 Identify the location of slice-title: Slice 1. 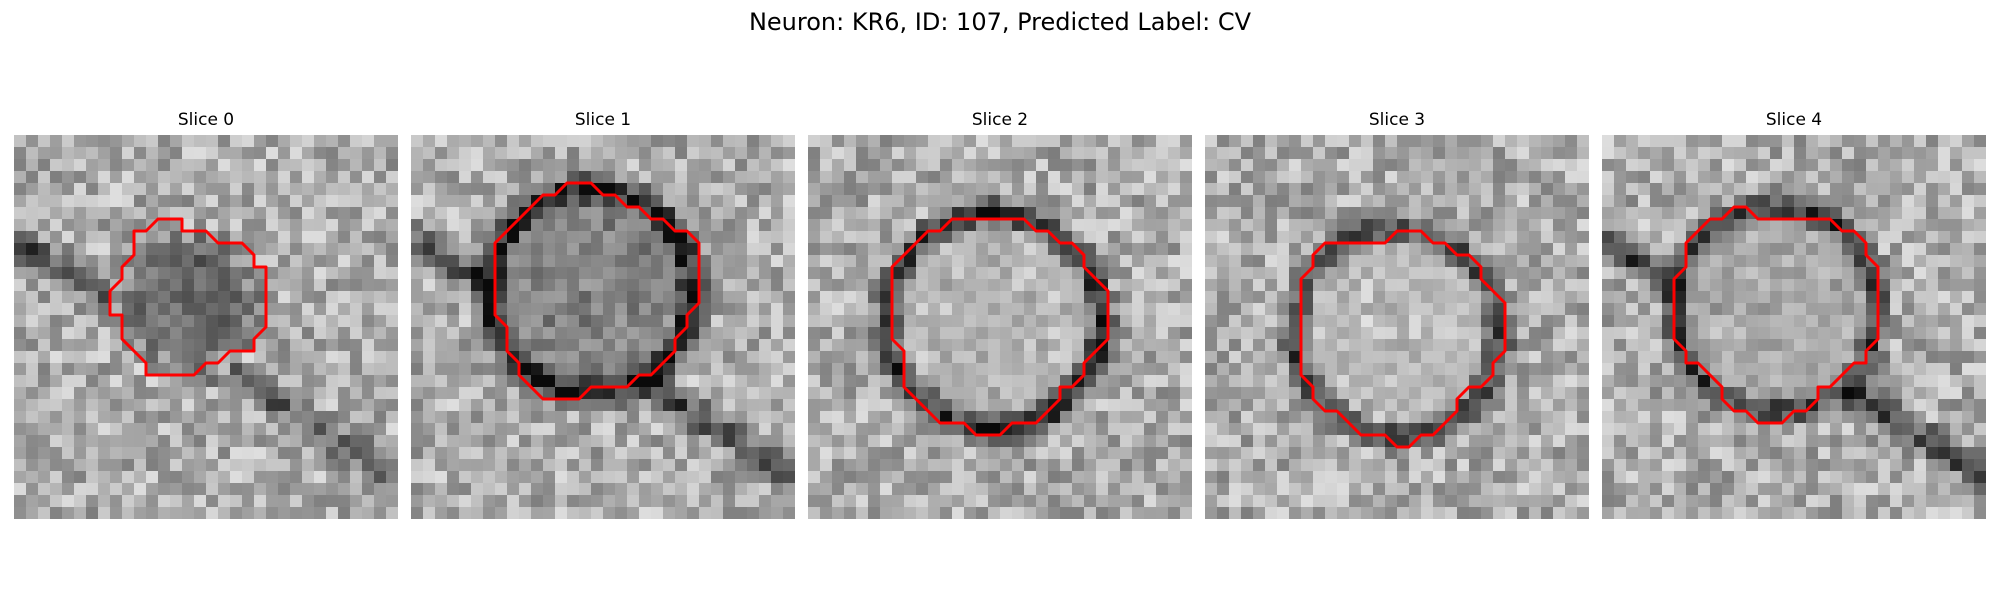
(603, 120).